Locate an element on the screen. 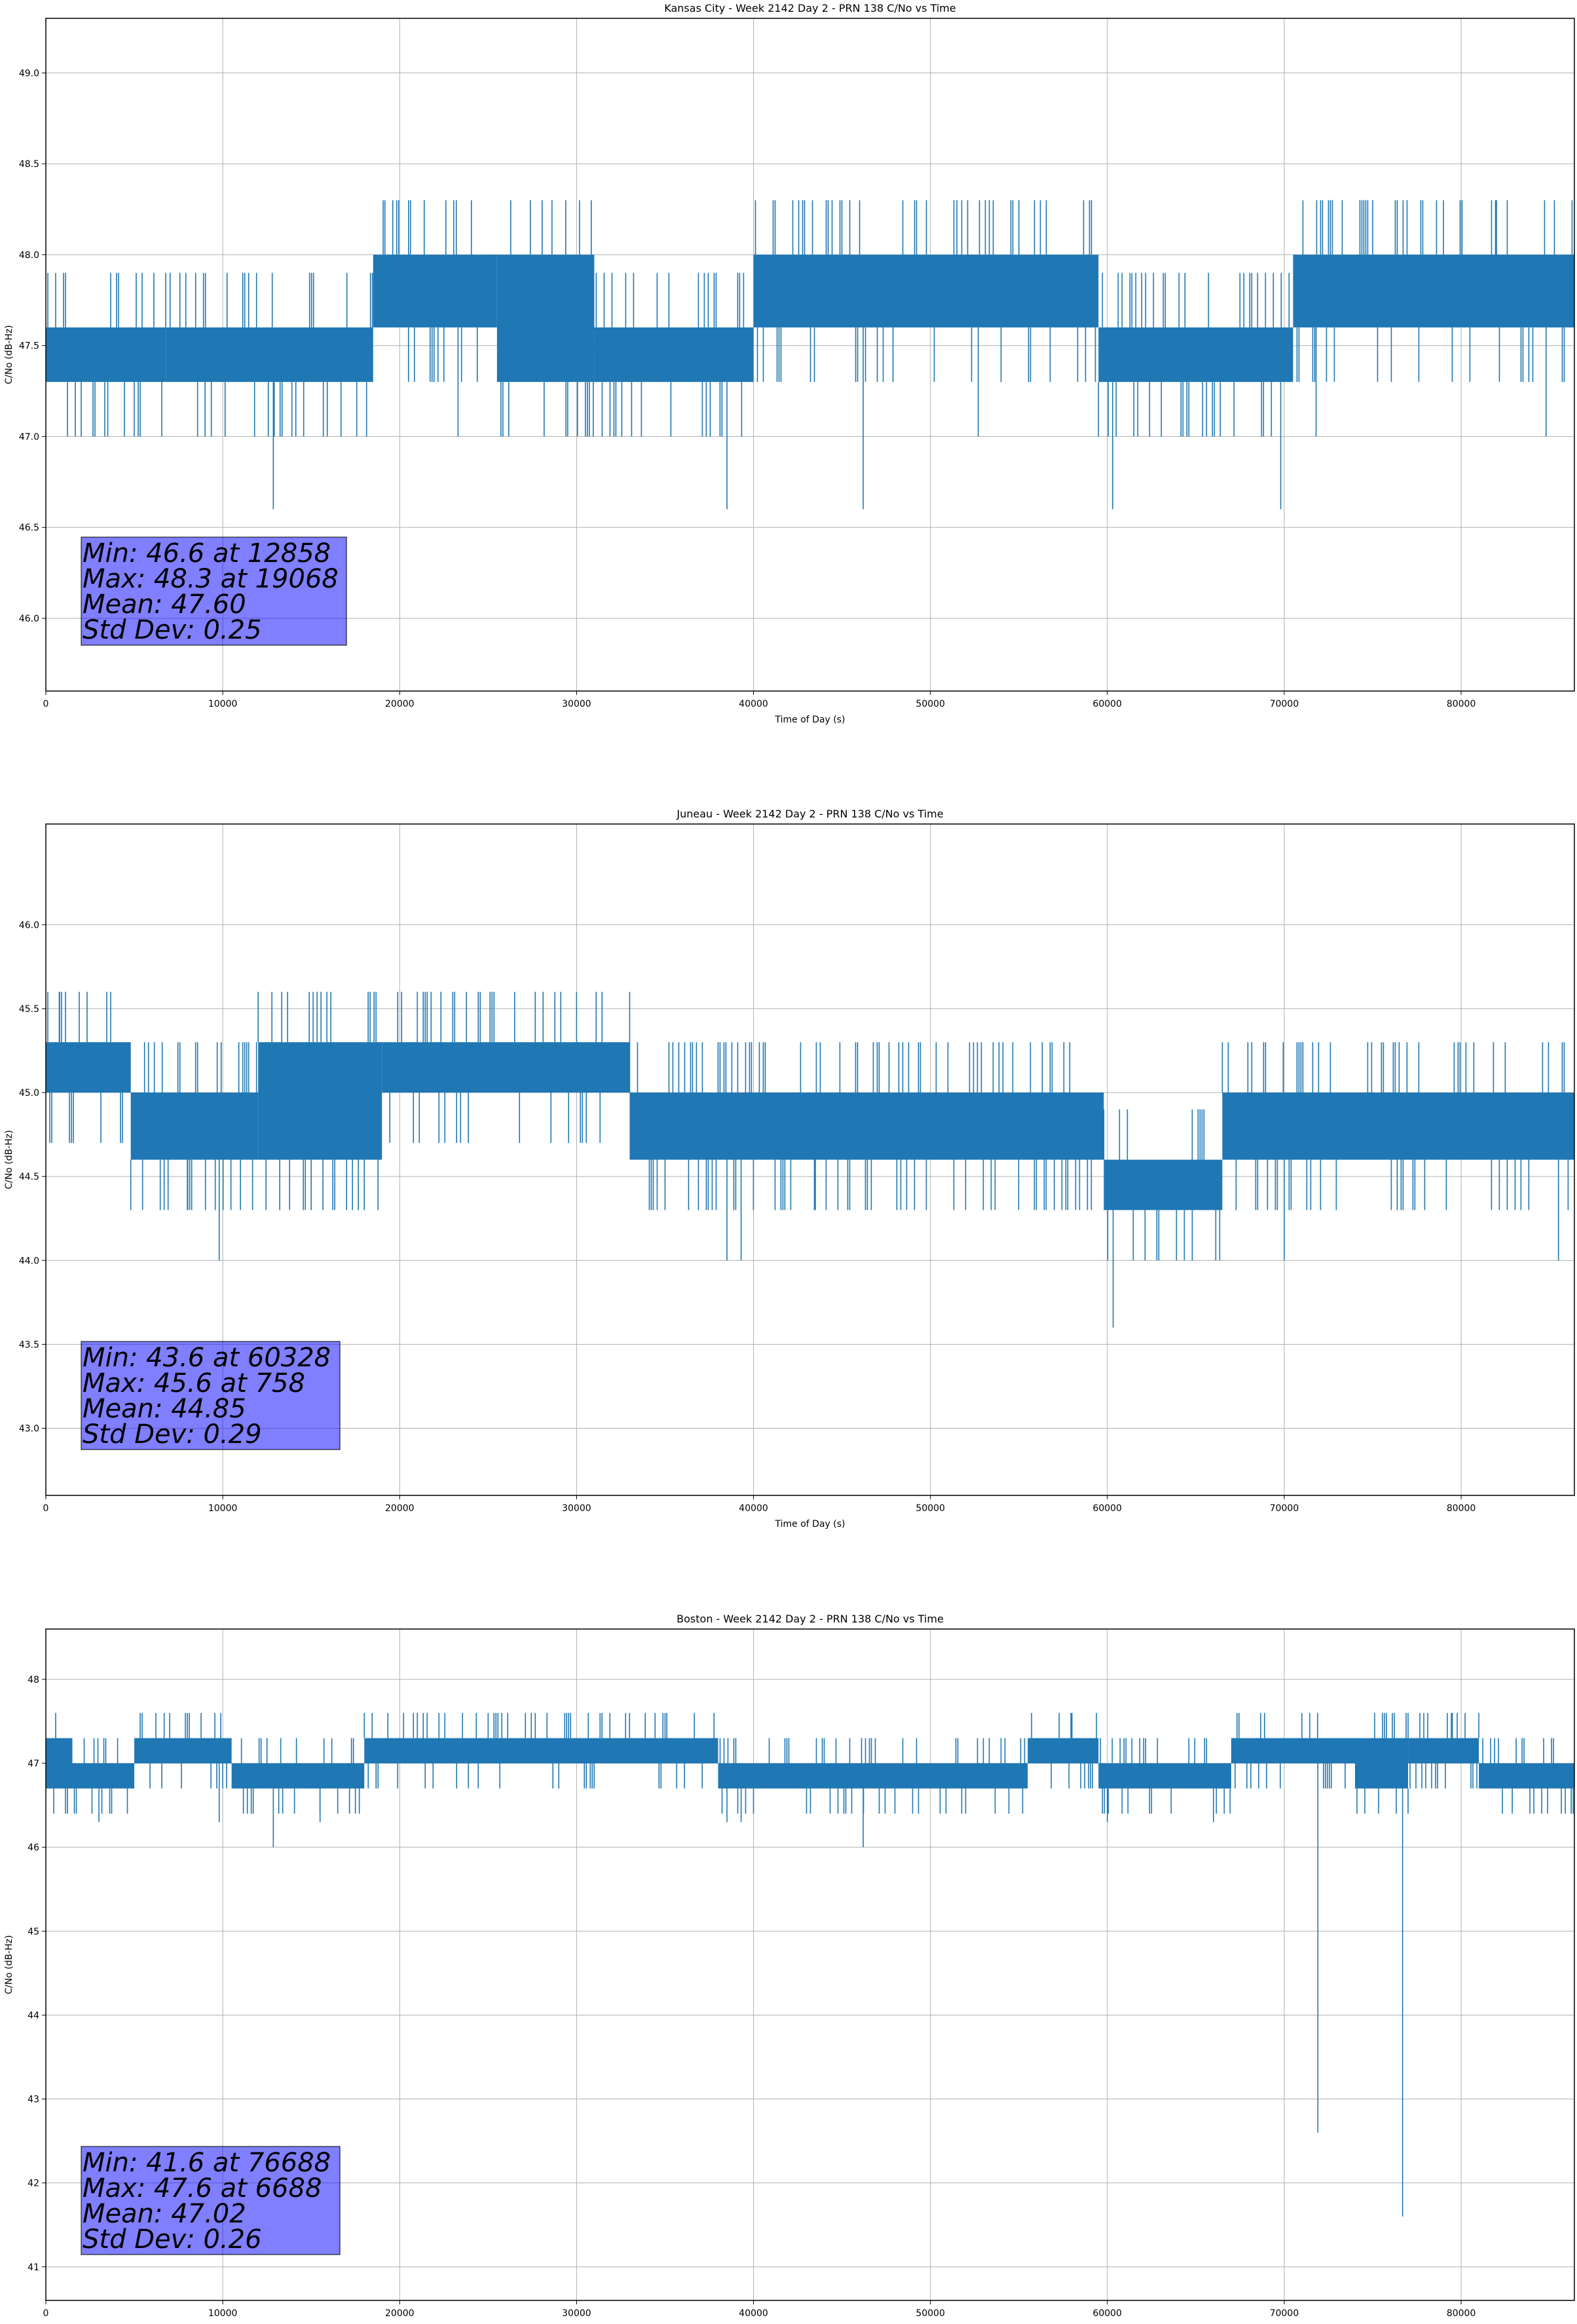 This screenshot has height=2324, width=1577. stats-line: Max: 47.6 at 6688 is located at coordinates (202, 2188).